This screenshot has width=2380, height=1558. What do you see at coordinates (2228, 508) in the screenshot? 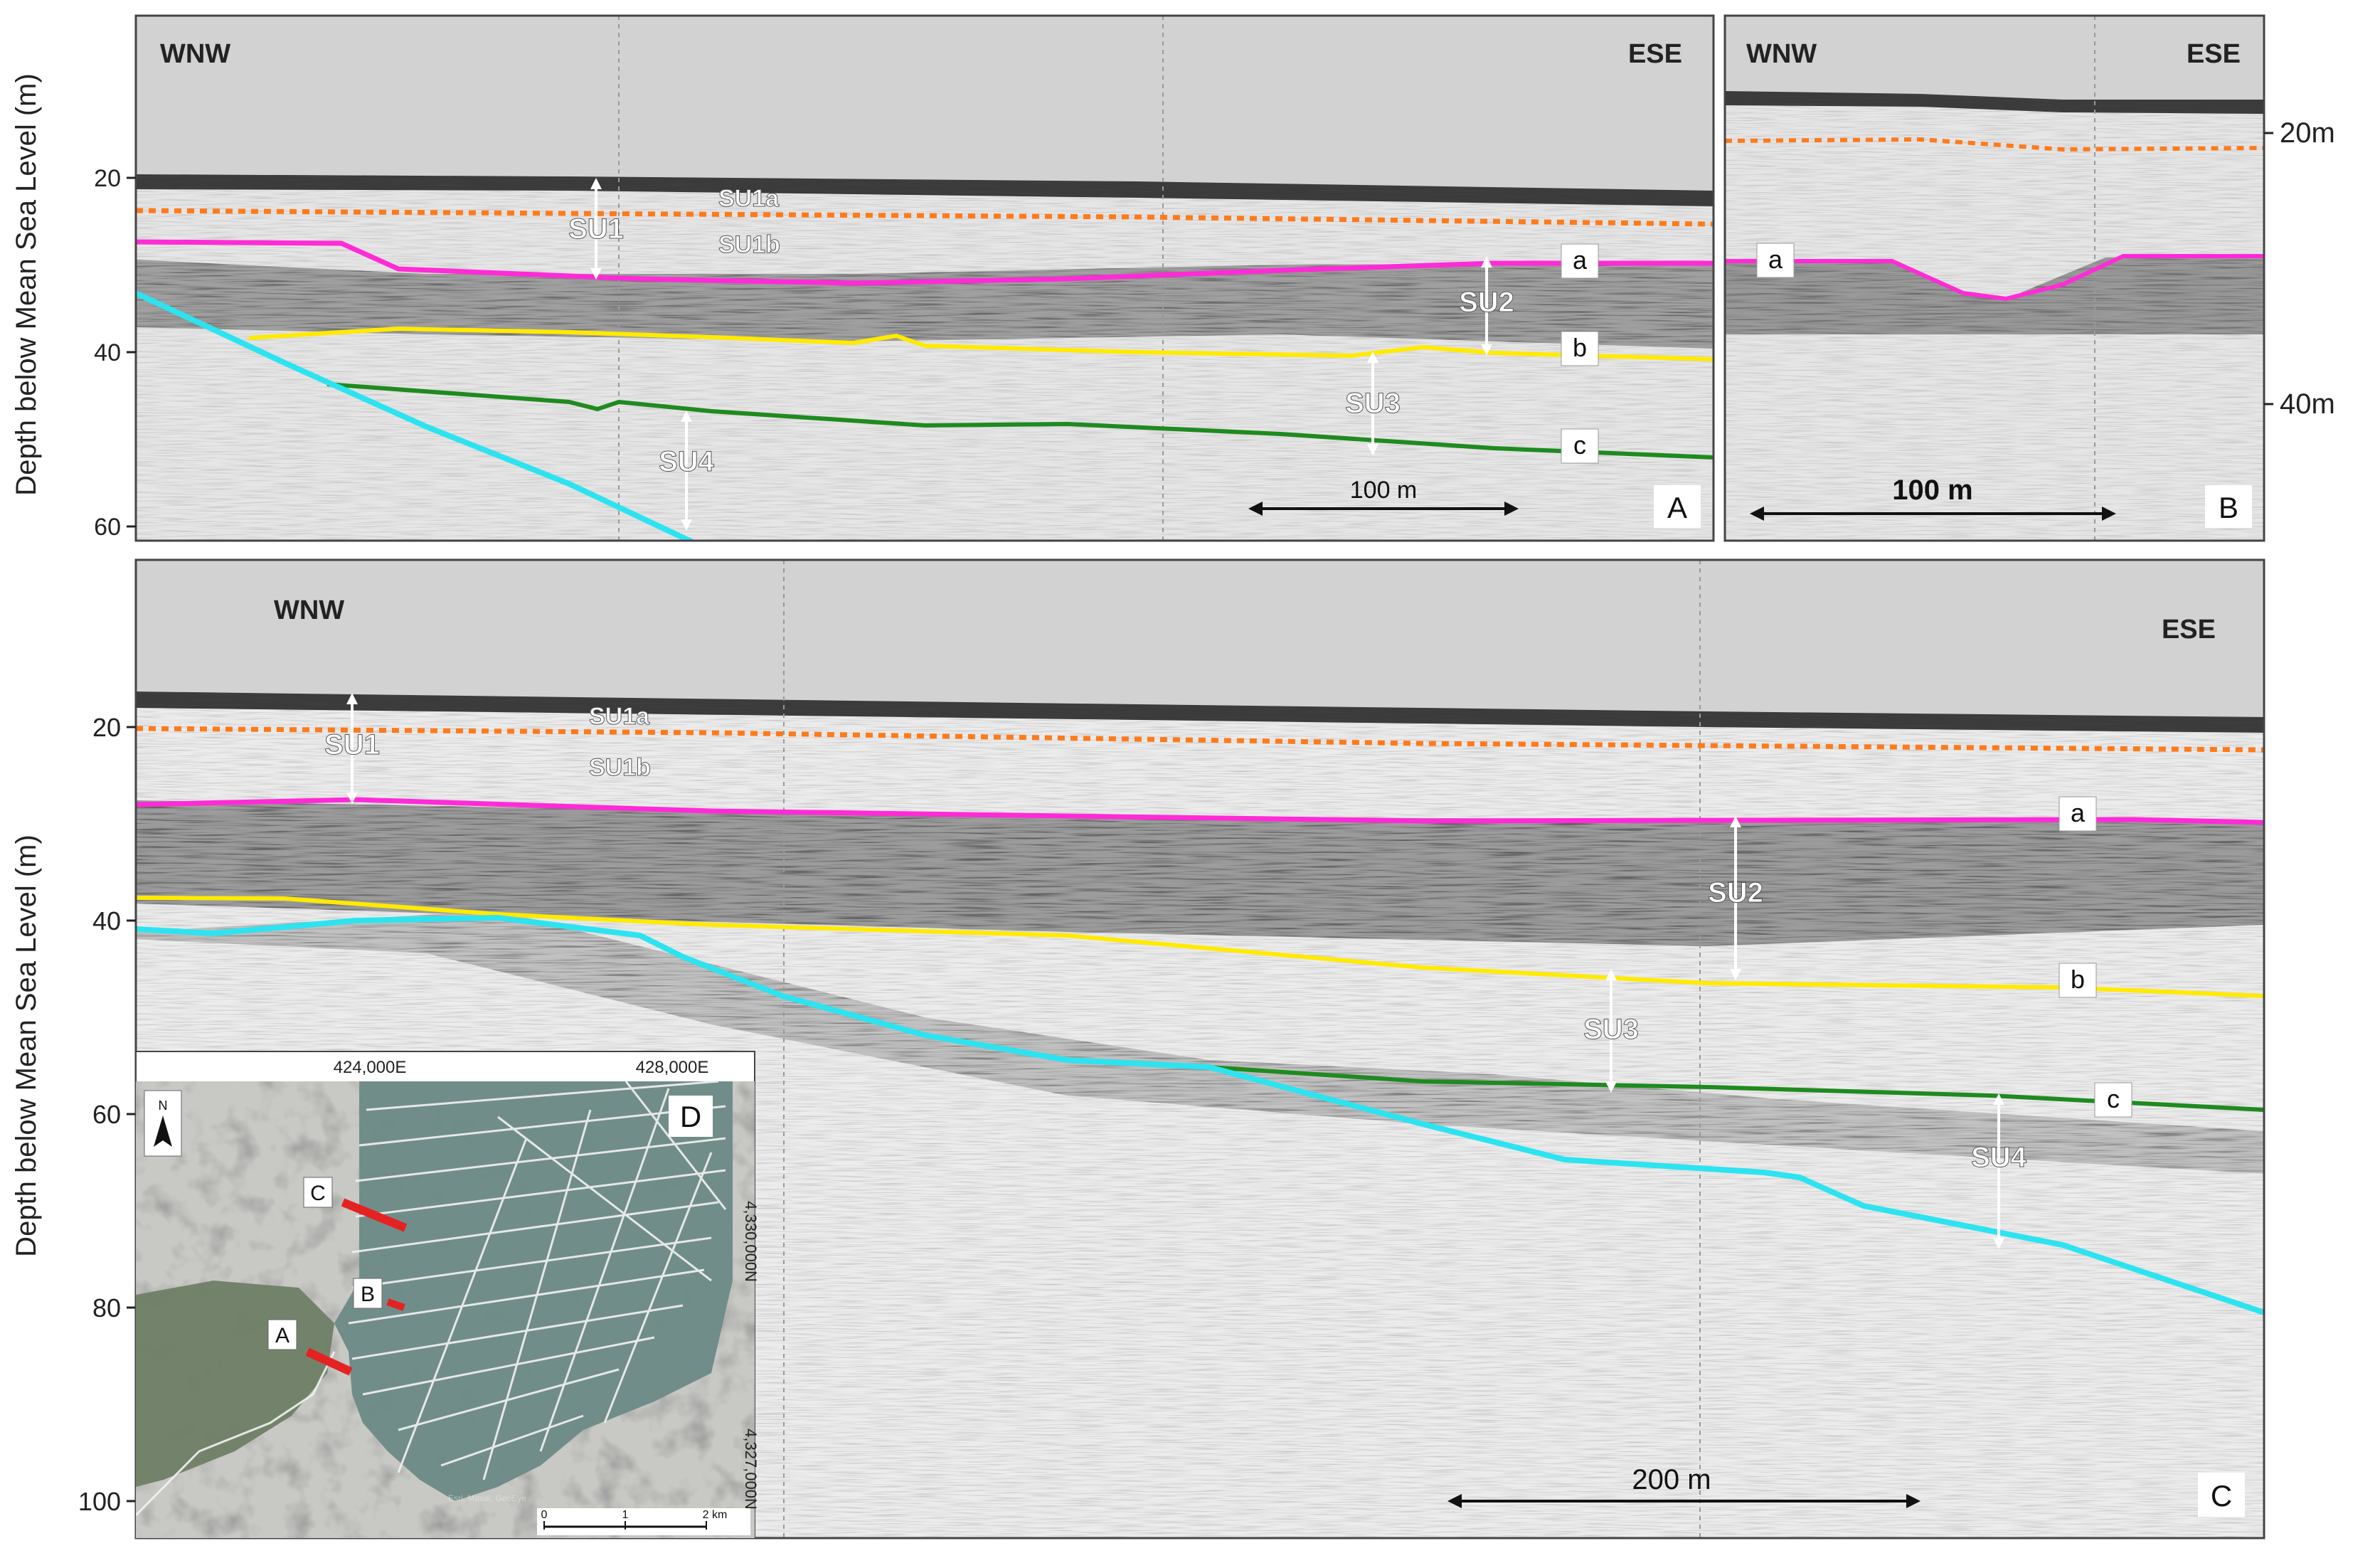
I see `panel-b-letter: B` at bounding box center [2228, 508].